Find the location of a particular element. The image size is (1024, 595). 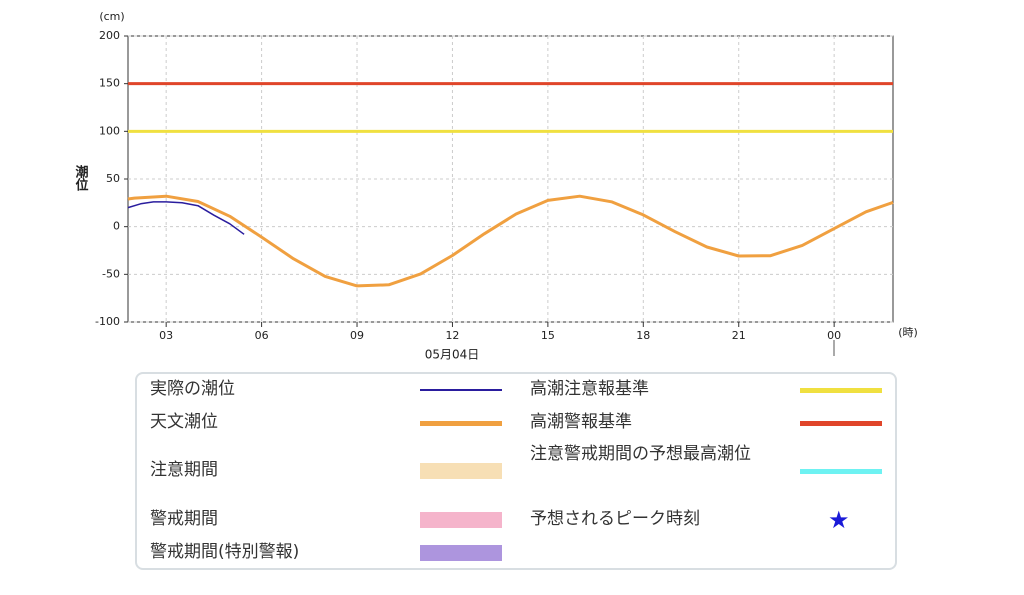

legend-label: 高潮警報基準 is located at coordinates (581, 422).